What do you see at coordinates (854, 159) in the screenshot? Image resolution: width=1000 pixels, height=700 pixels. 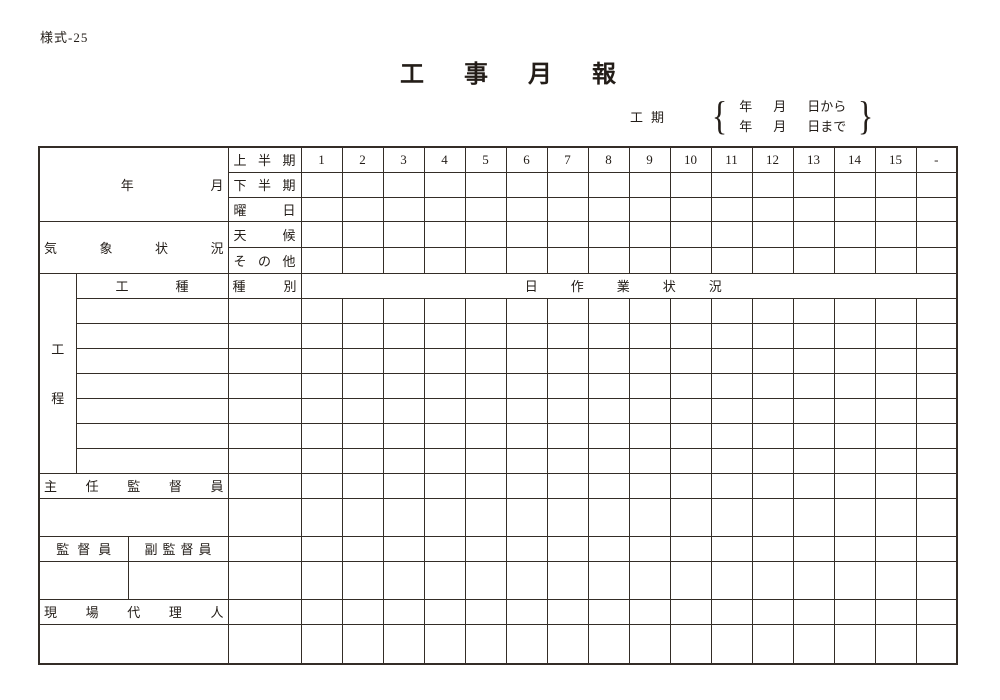 I see `day-number-header: 14` at bounding box center [854, 159].